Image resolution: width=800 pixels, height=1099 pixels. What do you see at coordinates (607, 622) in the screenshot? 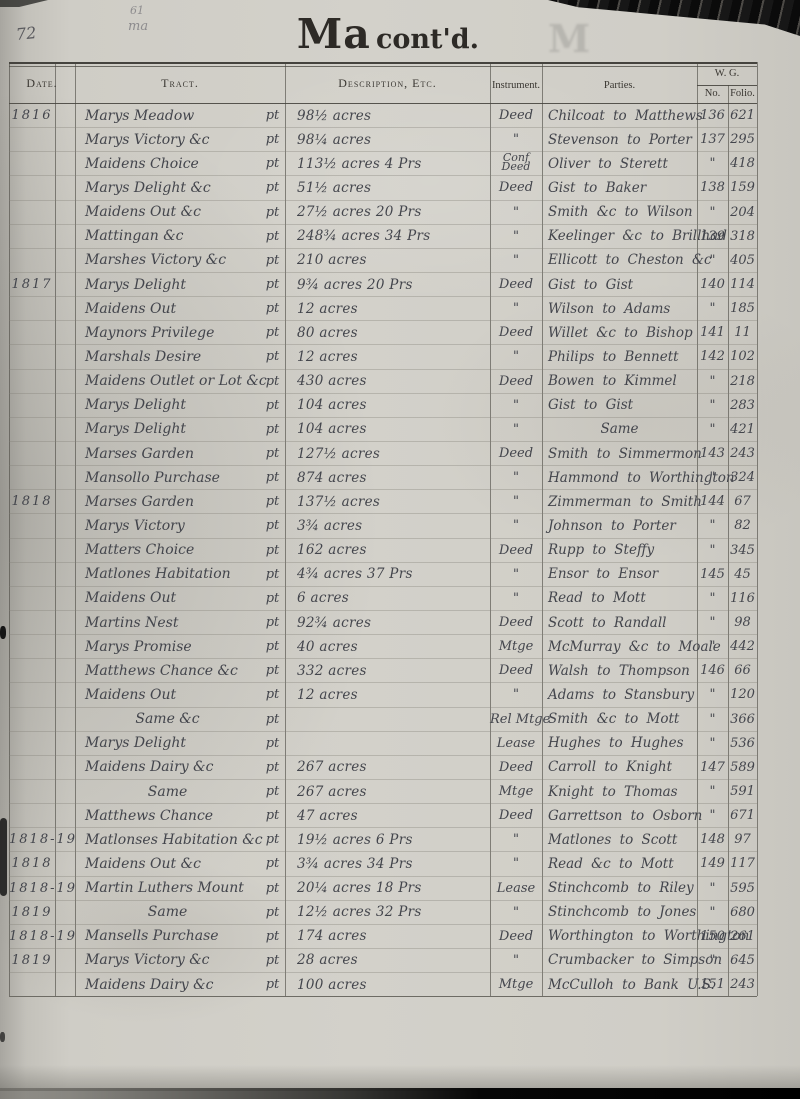
I see `cell-parties: Scott to Randall` at bounding box center [607, 622].